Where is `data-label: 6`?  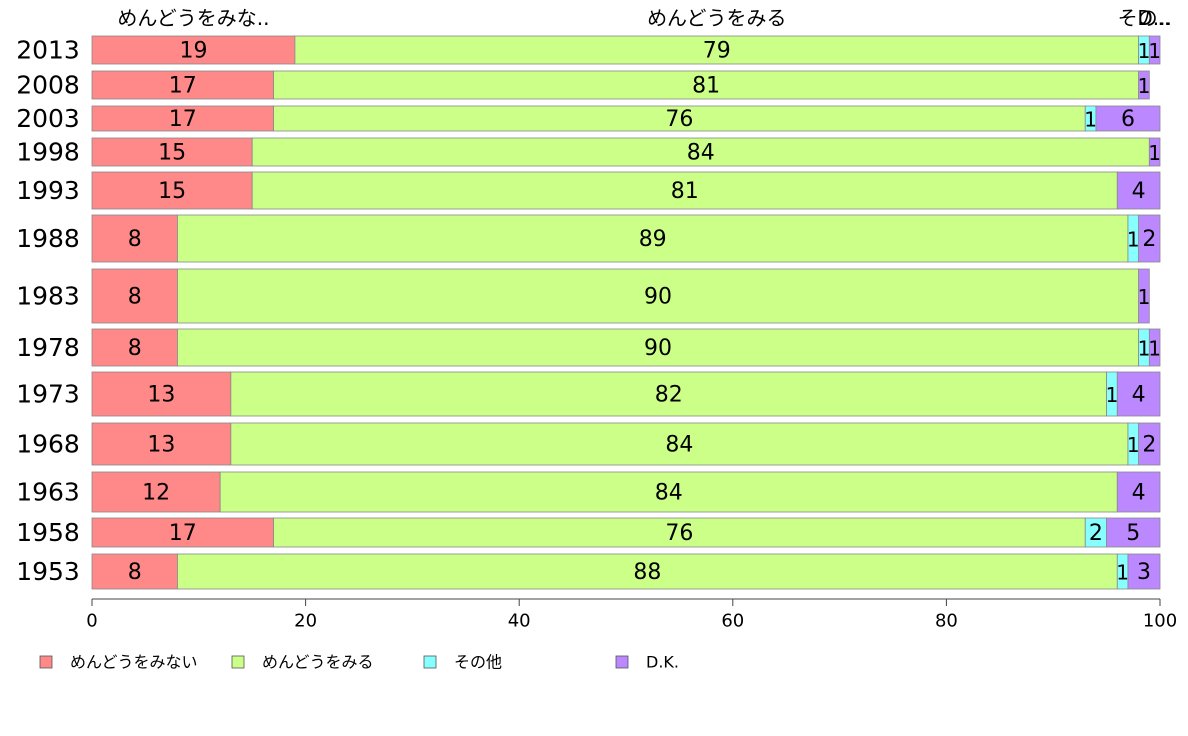
data-label: 6 is located at coordinates (1128, 119).